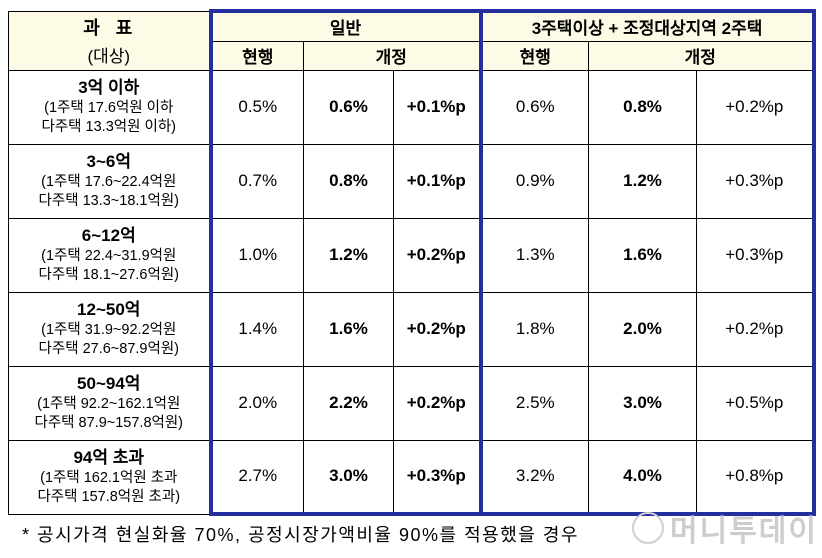 This screenshot has height=558, width=822. I want to click on bracket-cell: 3~6억 (1주택 17.6~22.4억원 다주택 13.3~18.1억원), so click(109, 181).